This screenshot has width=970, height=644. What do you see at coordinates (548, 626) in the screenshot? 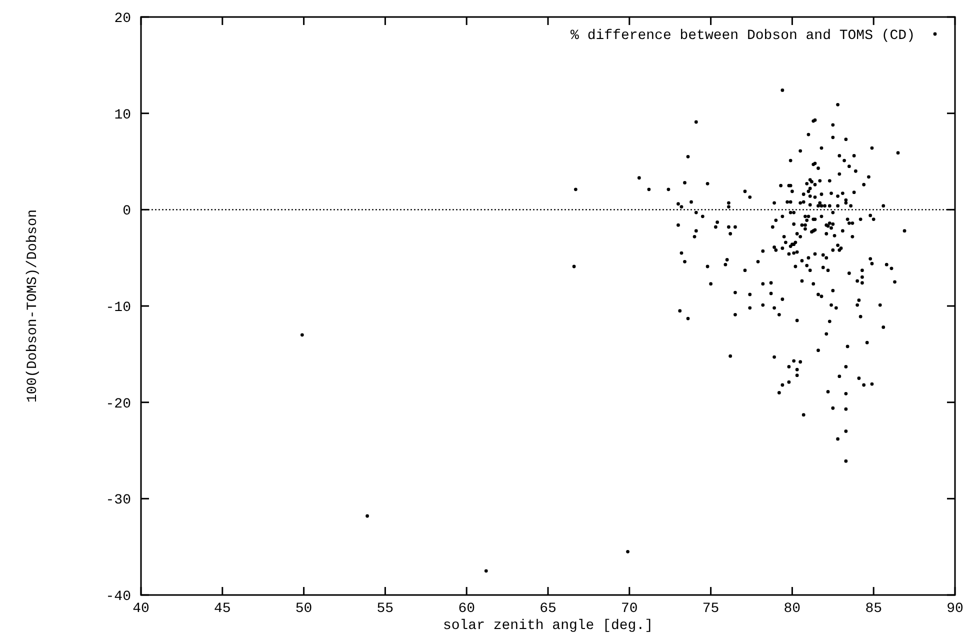
I see `x-axis-title: solar zenith angle [deg.]` at bounding box center [548, 626].